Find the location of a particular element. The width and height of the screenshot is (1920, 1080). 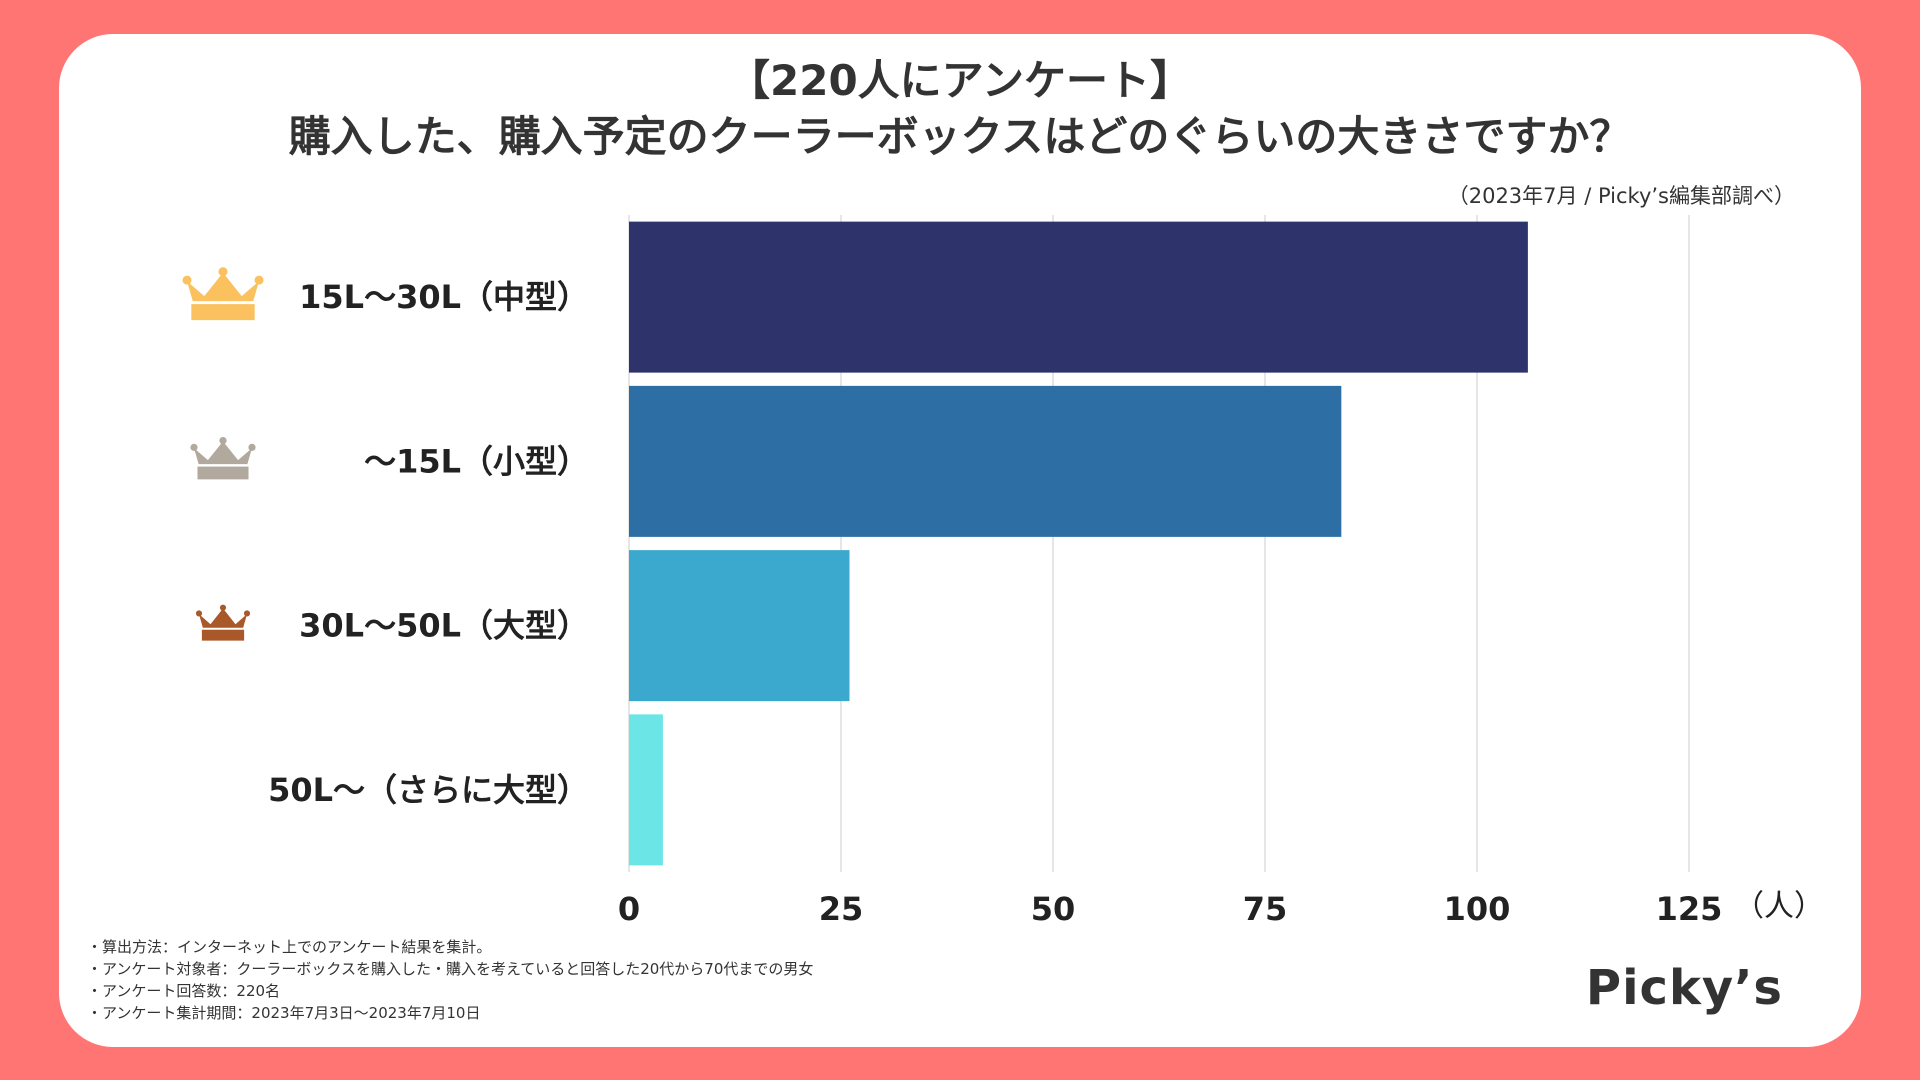

x-axis-unit-label: （人） is located at coordinates (1779, 906).